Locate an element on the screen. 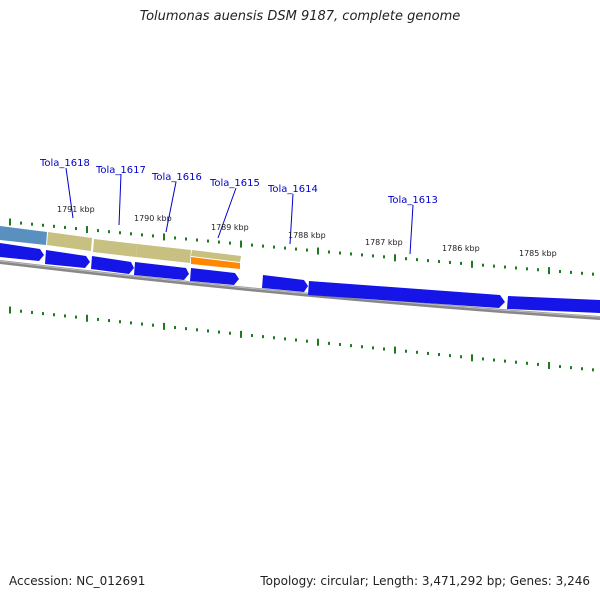 Image resolution: width=600 pixels, height=600 pixels. feature-block-orange is located at coordinates (215, 263).